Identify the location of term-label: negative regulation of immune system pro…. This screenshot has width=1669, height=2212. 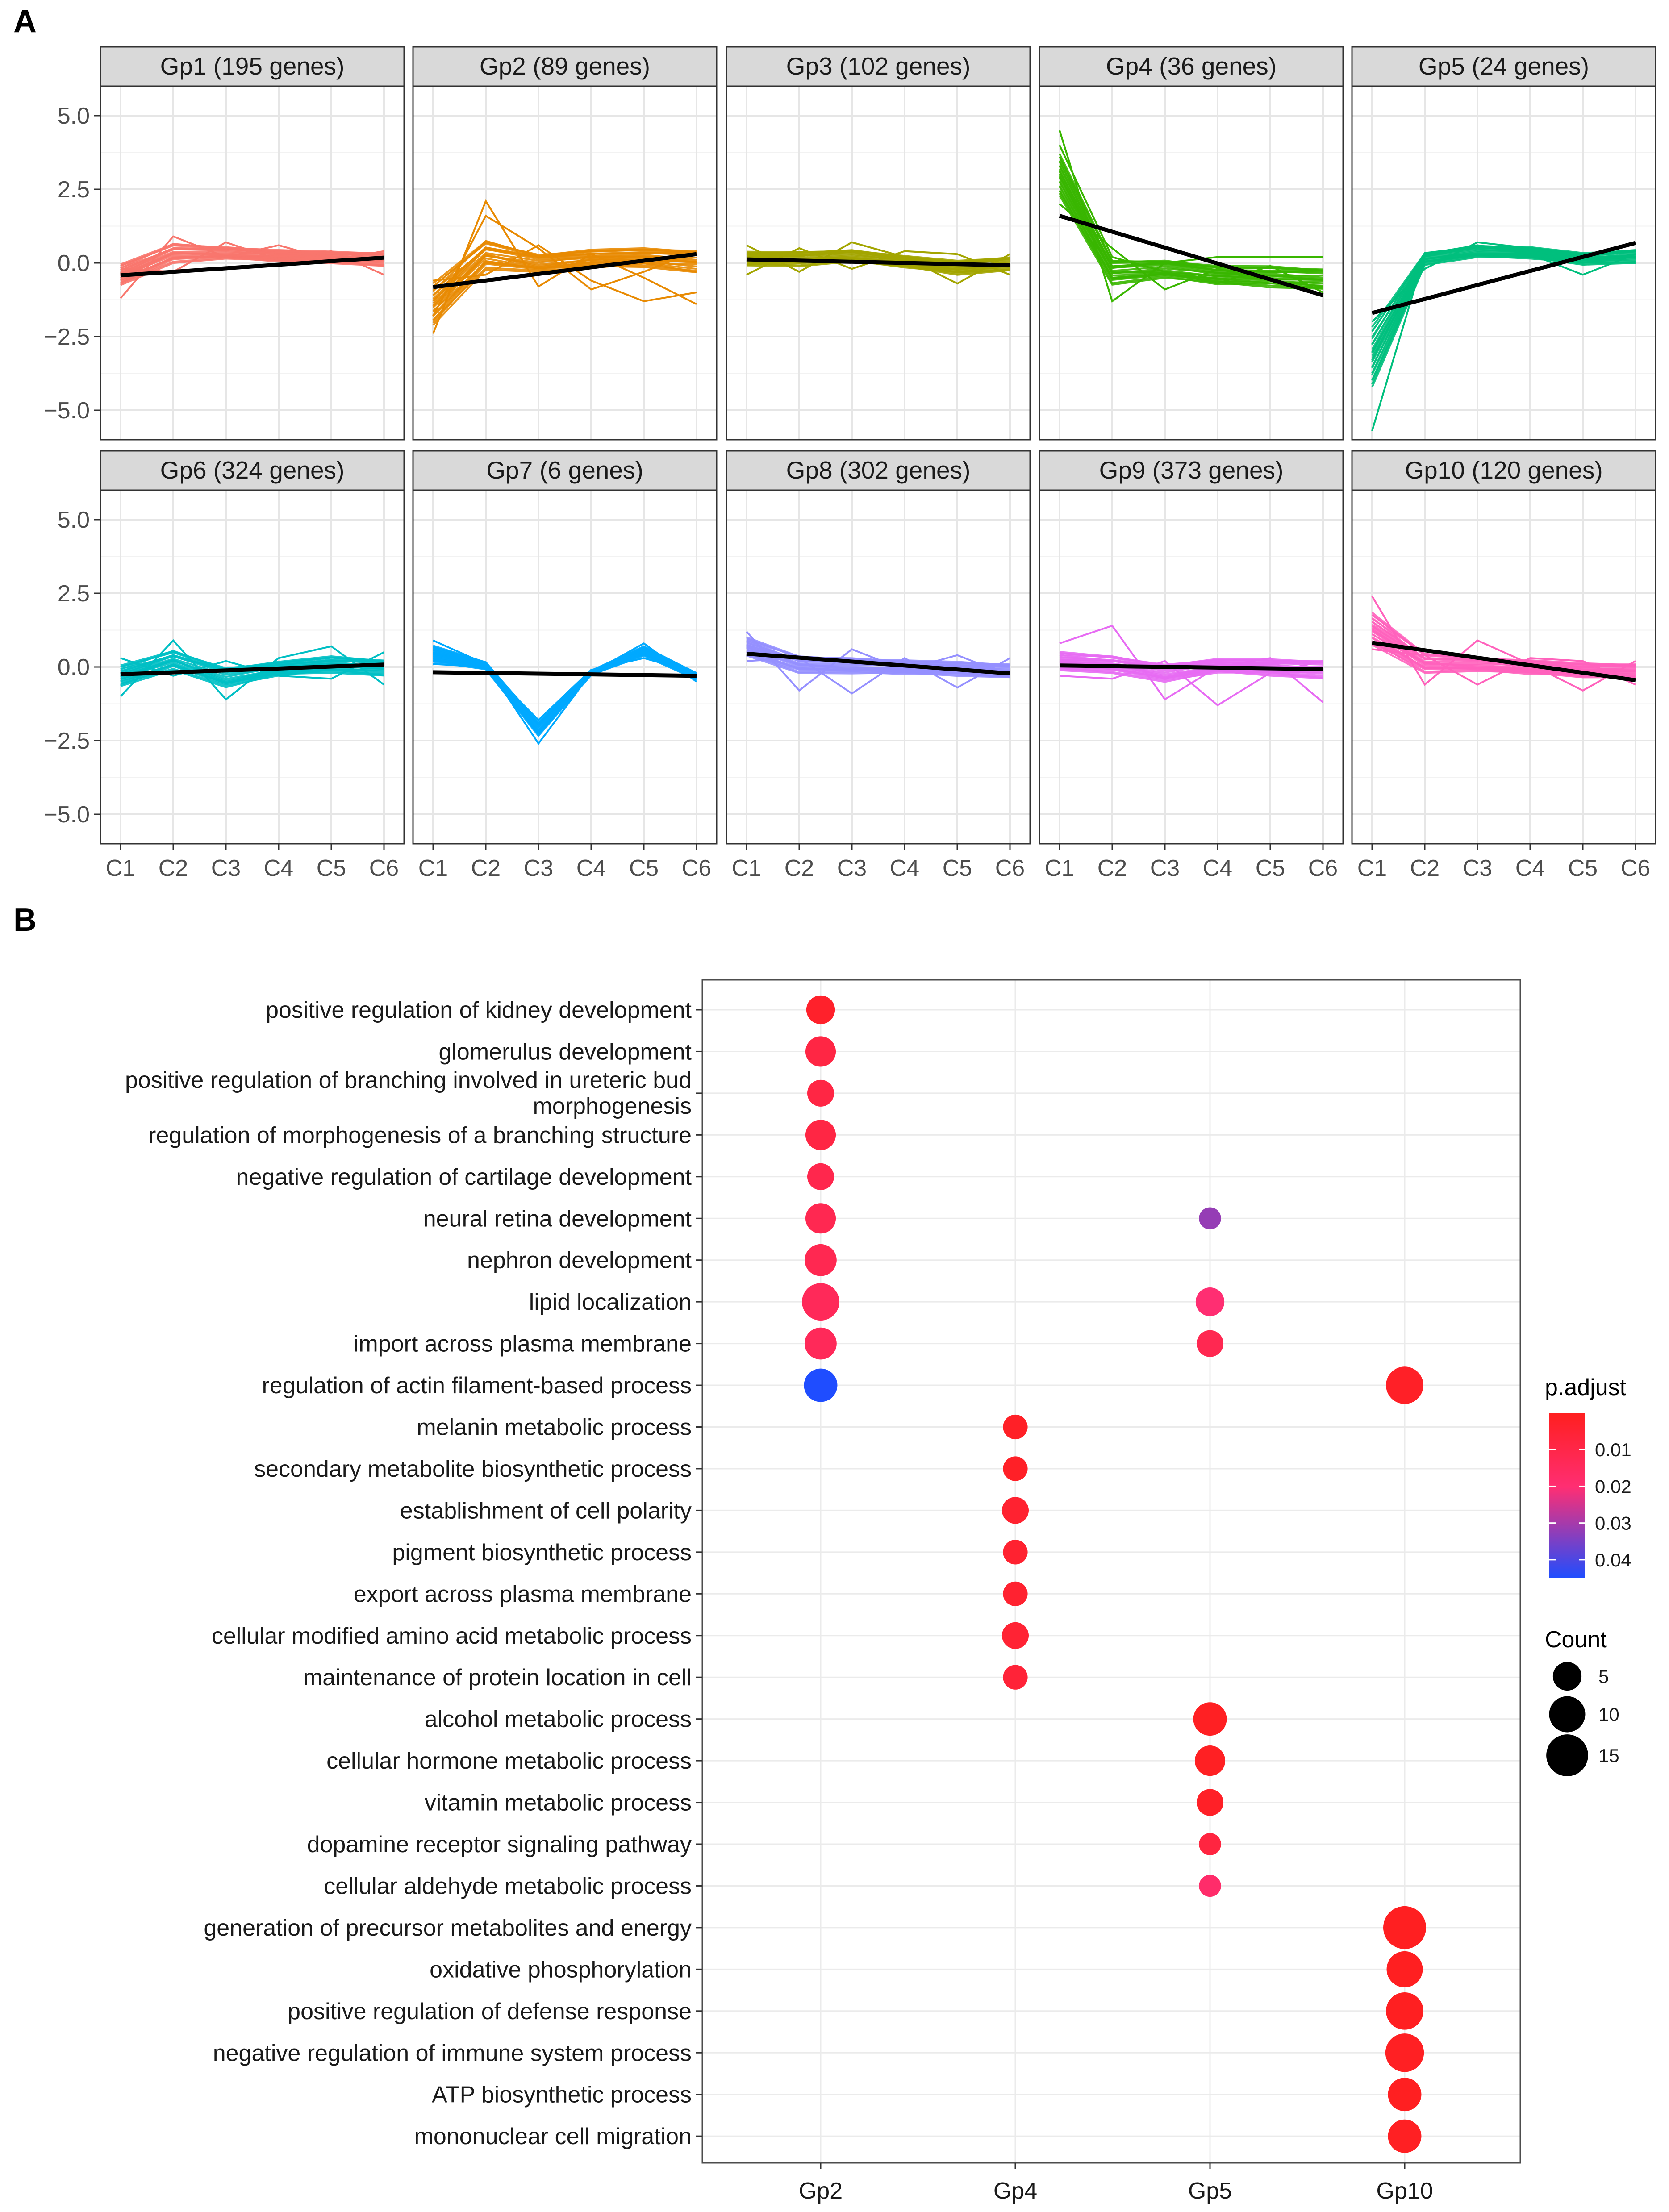
(452, 2053).